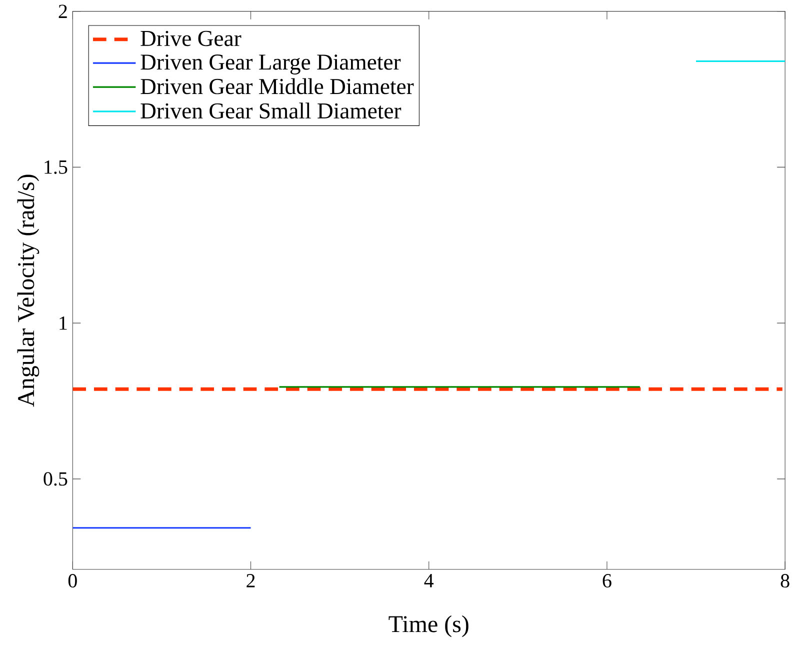 The width and height of the screenshot is (798, 670). I want to click on x-tick-label: 8, so click(785, 581).